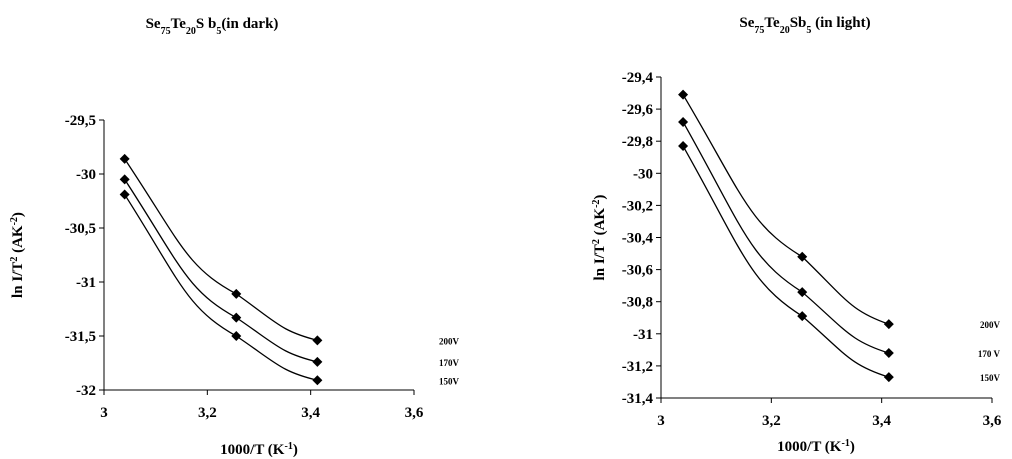  I want to click on chart-title: Se75Te20S b5(in dark), so click(212, 26).